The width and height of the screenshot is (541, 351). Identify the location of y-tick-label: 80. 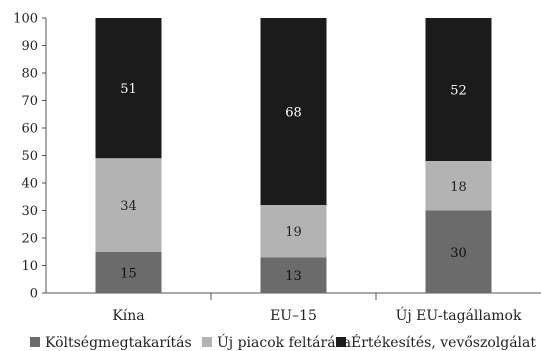
(29, 74).